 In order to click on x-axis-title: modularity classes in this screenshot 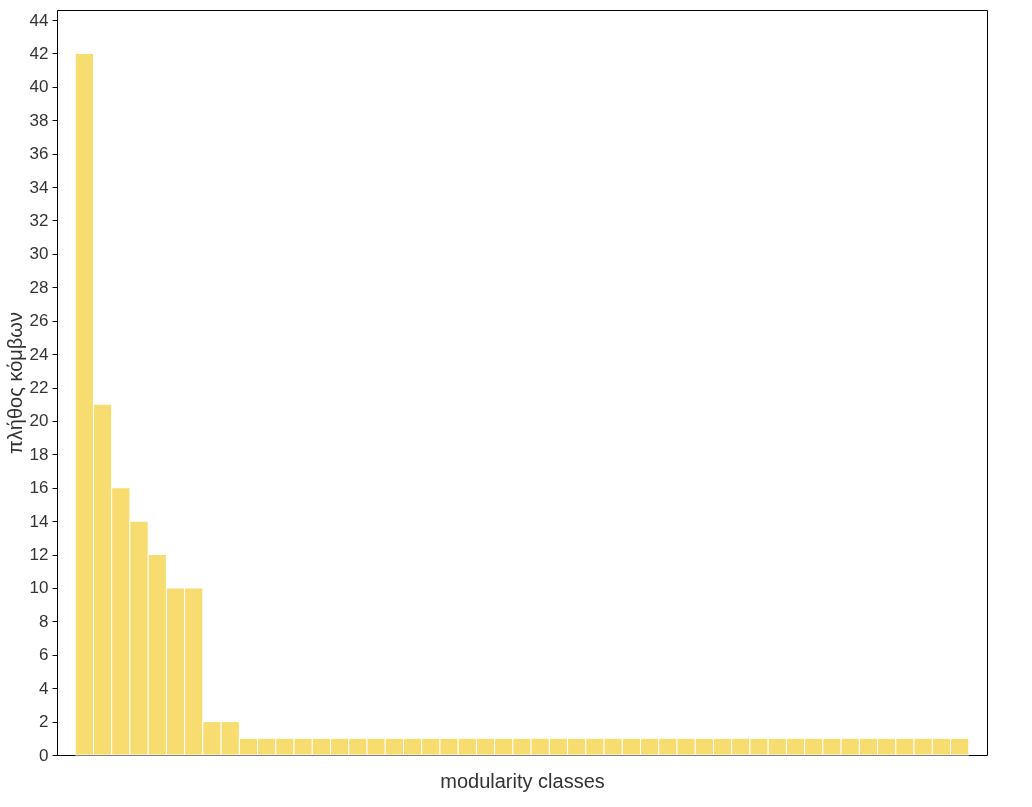, I will do `click(522, 780)`.